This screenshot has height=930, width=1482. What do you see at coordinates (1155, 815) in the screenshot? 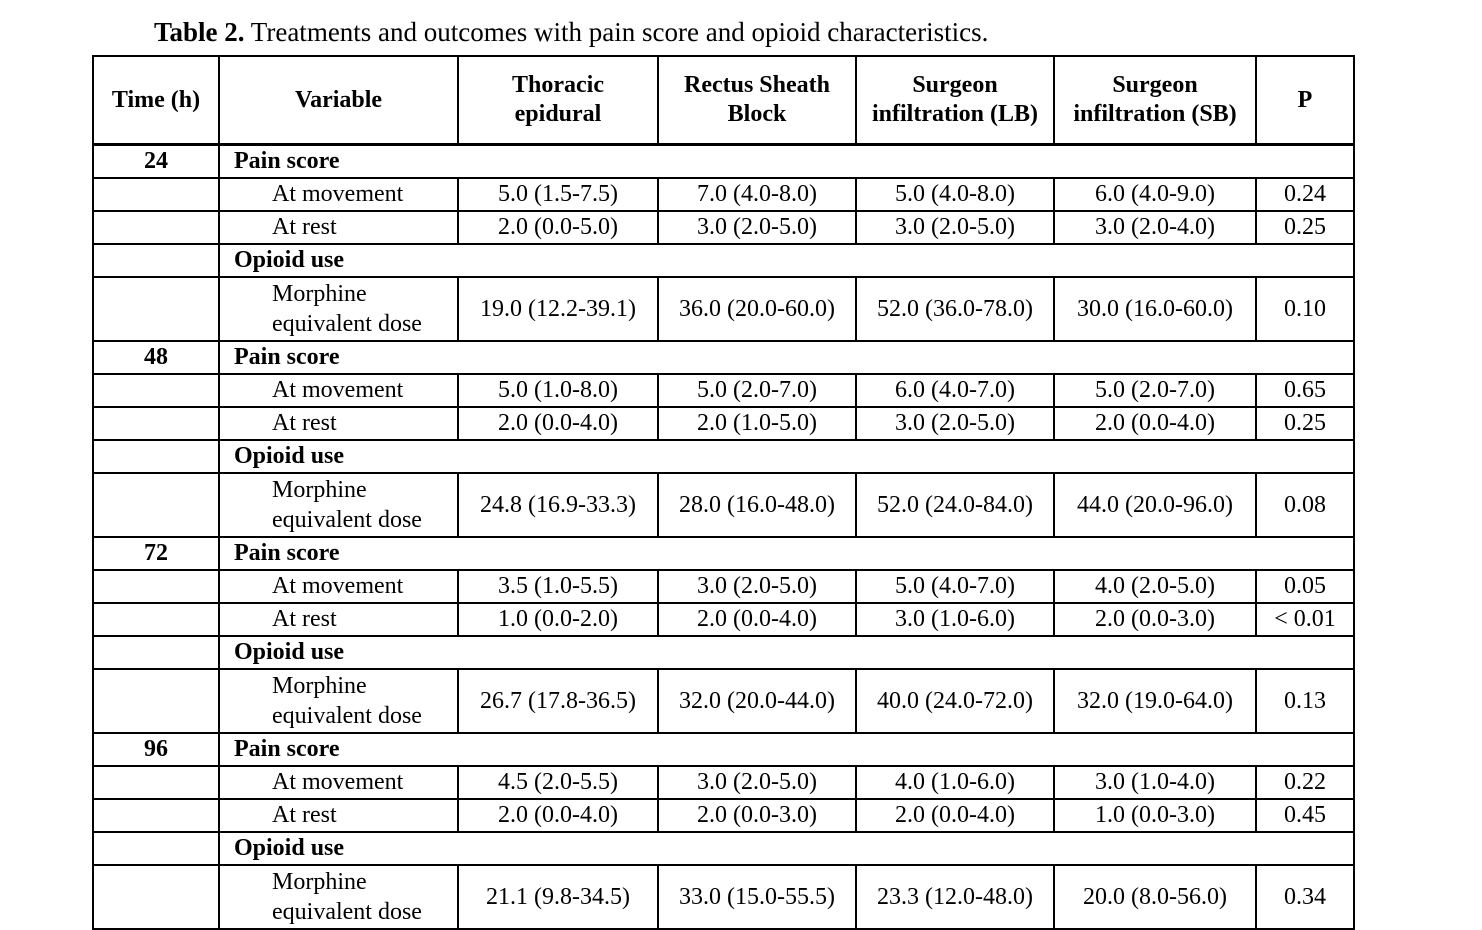
I see `value-cell: 1.0 (0.0-3.0)` at bounding box center [1155, 815].